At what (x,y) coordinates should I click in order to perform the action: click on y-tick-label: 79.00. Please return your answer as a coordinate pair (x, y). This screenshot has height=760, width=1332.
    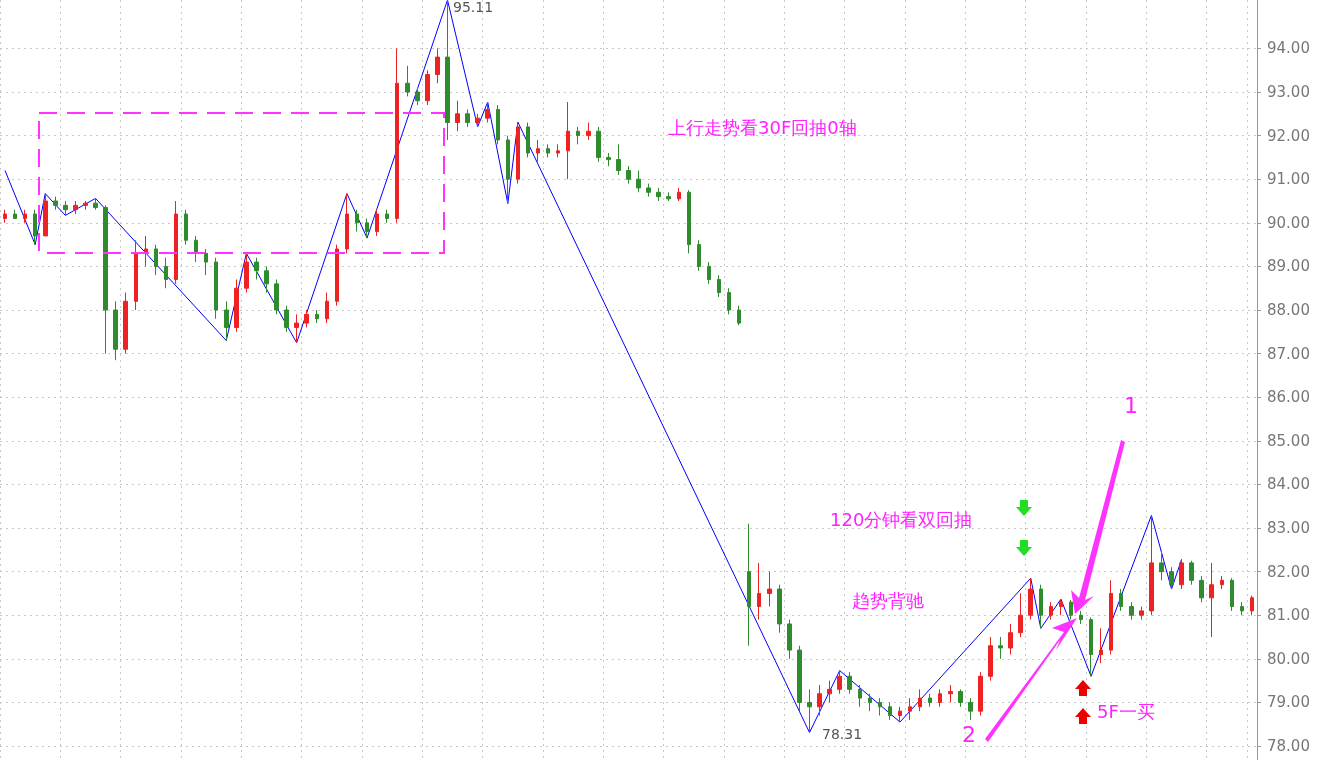
    Looking at the image, I should click on (1288, 702).